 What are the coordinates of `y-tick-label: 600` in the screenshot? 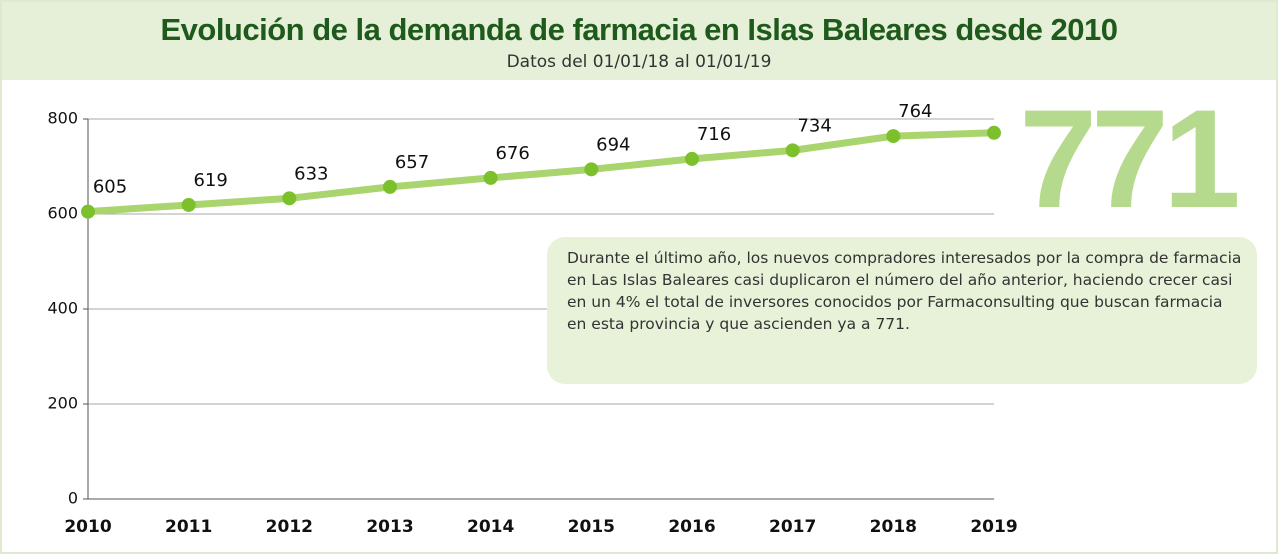 It's located at (62, 213).